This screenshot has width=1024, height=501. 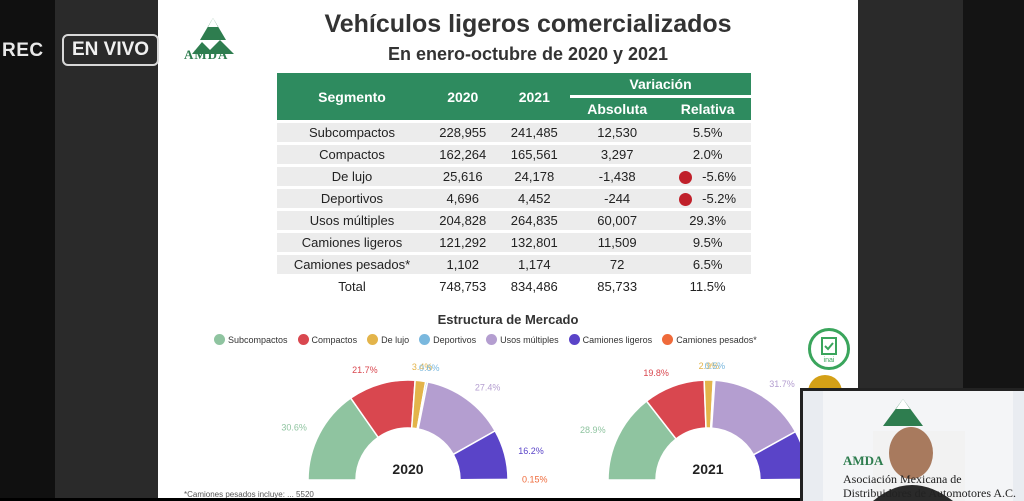 I want to click on relative-value: 29.3%, so click(x=707, y=220).